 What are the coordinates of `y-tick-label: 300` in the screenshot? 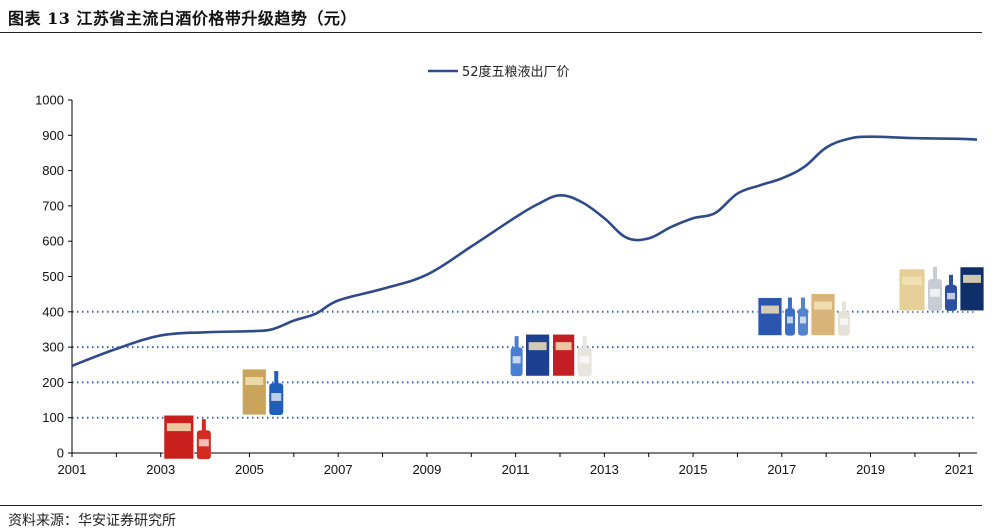 It's located at (53, 347).